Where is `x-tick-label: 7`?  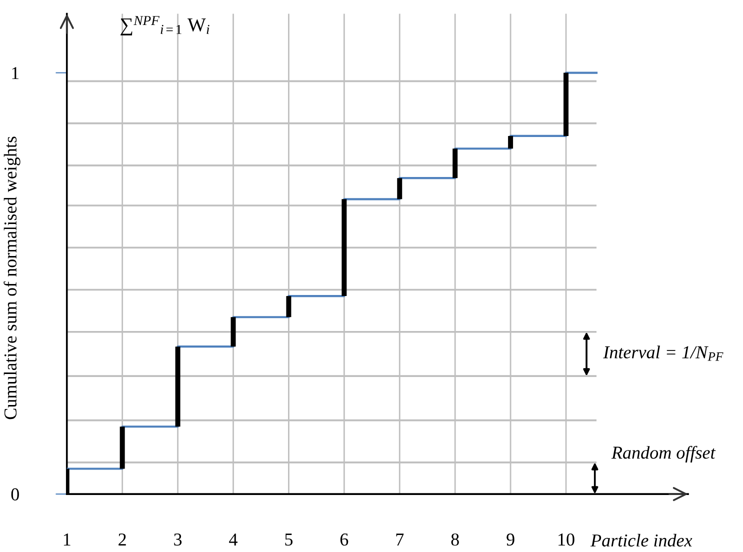
x-tick-label: 7 is located at coordinates (400, 540).